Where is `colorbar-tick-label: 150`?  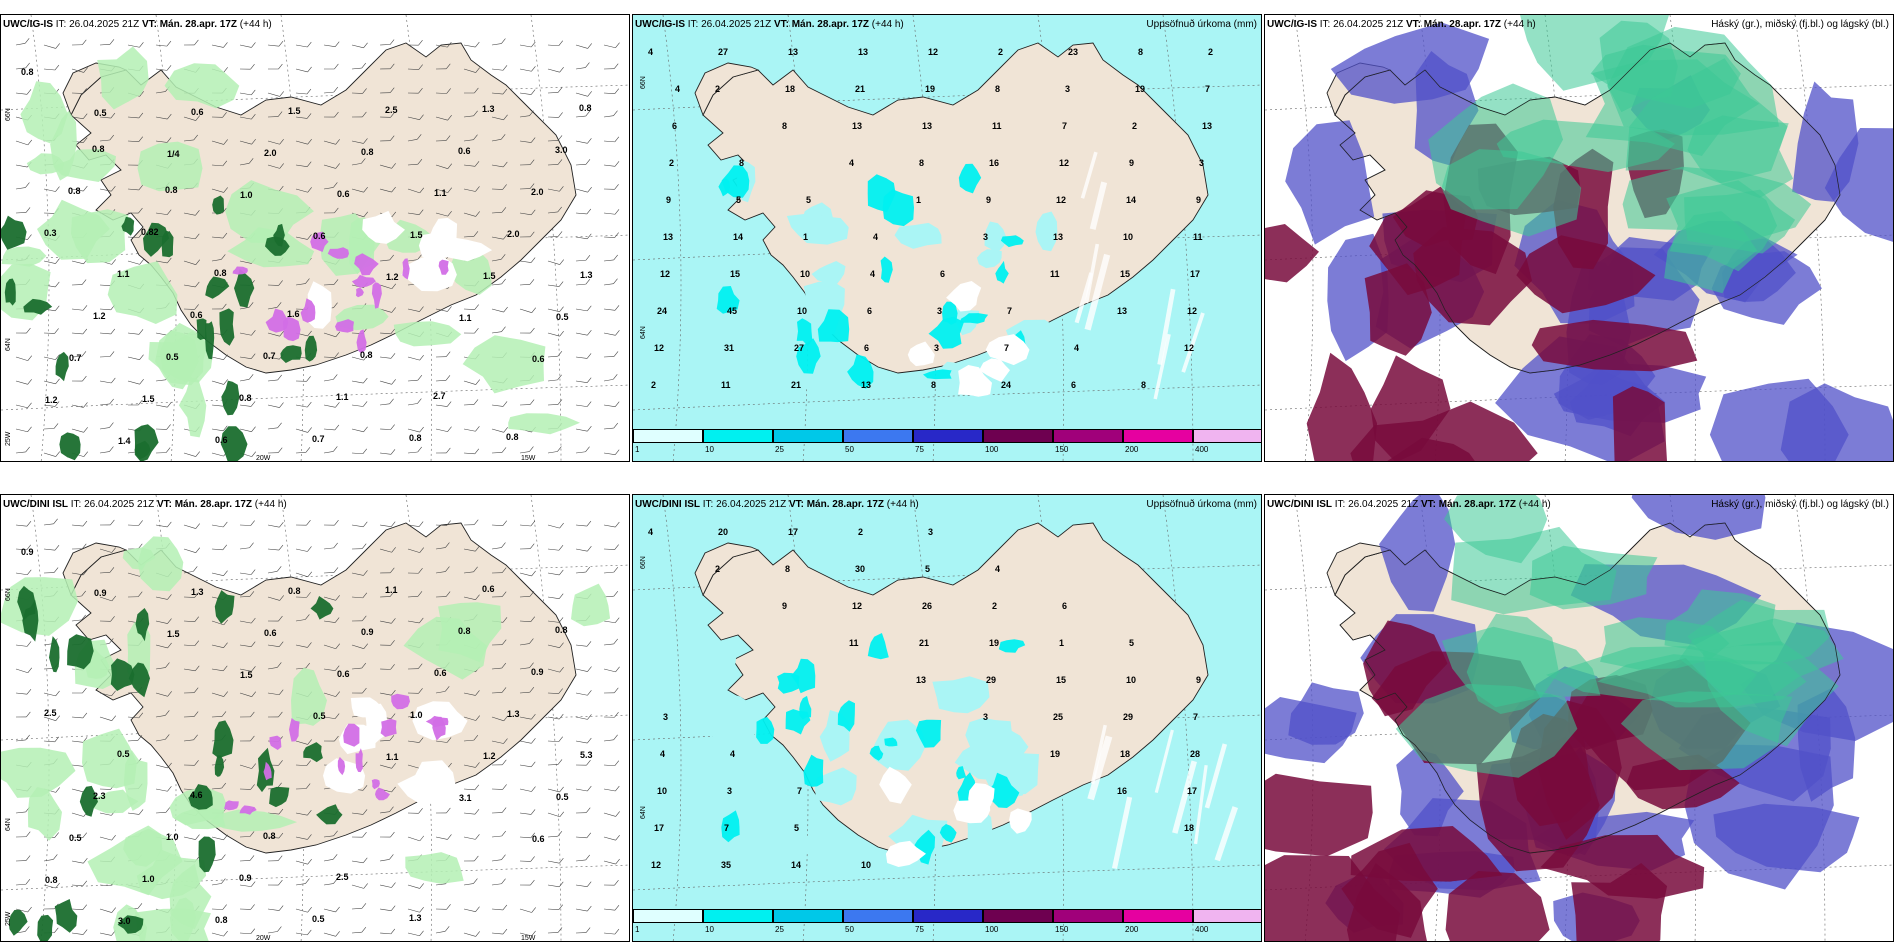 colorbar-tick-label: 150 is located at coordinates (1062, 929).